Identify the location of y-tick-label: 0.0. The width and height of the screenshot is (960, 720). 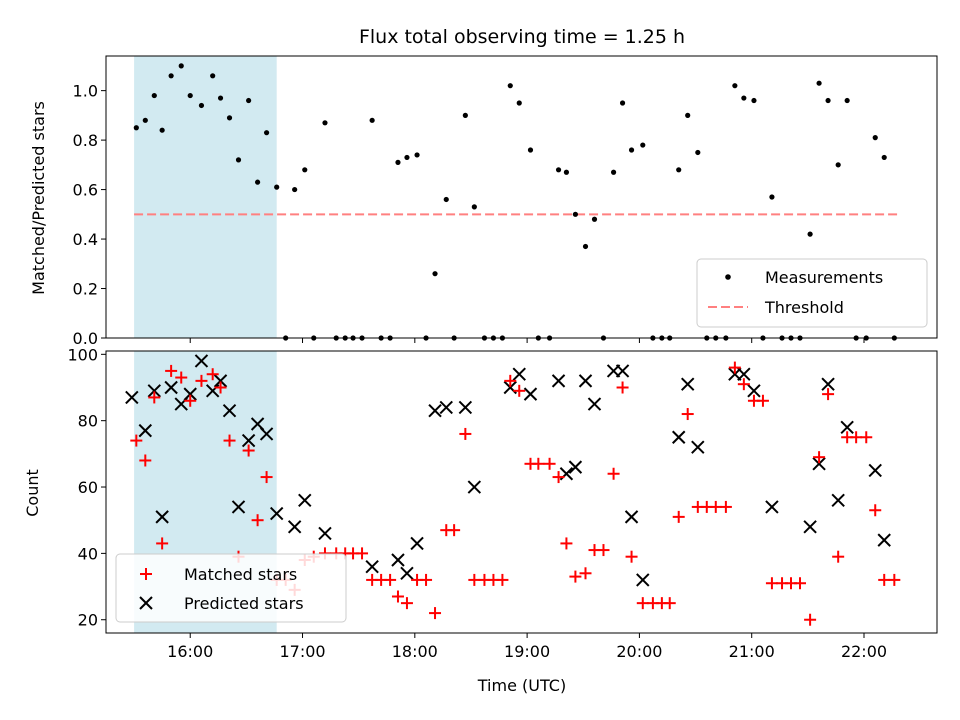
(85, 338).